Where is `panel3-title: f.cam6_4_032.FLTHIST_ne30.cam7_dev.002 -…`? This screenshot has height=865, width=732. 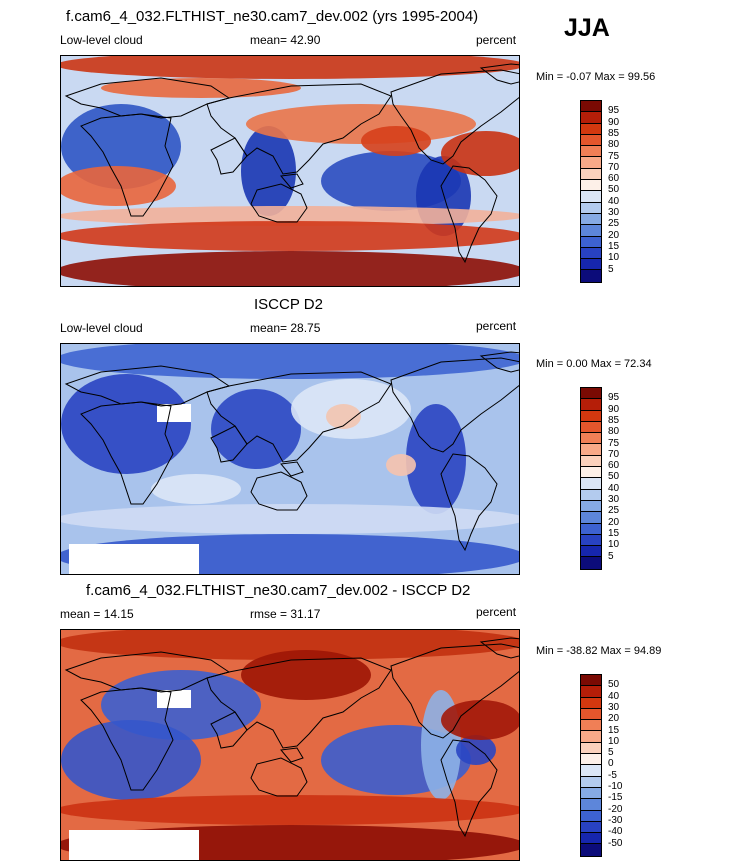 panel3-title: f.cam6_4_032.FLTHIST_ne30.cam7_dev.002 -… is located at coordinates (278, 590).